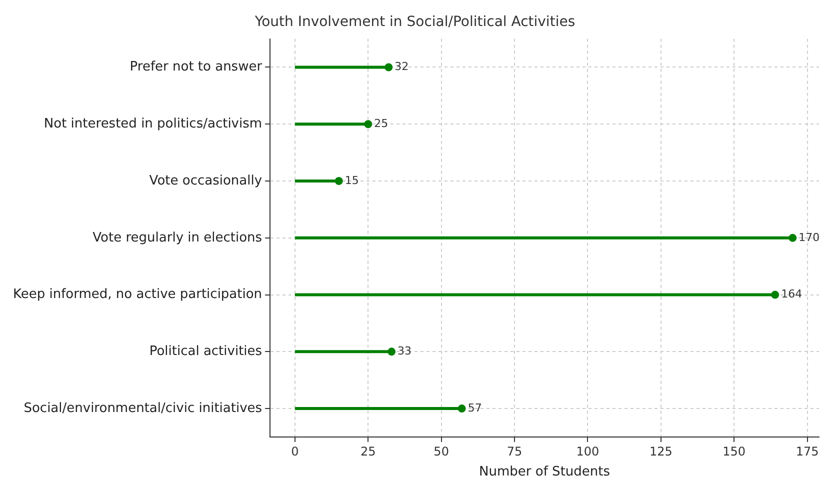  I want to click on y-tick-label: Prefer not to answer, so click(196, 67).